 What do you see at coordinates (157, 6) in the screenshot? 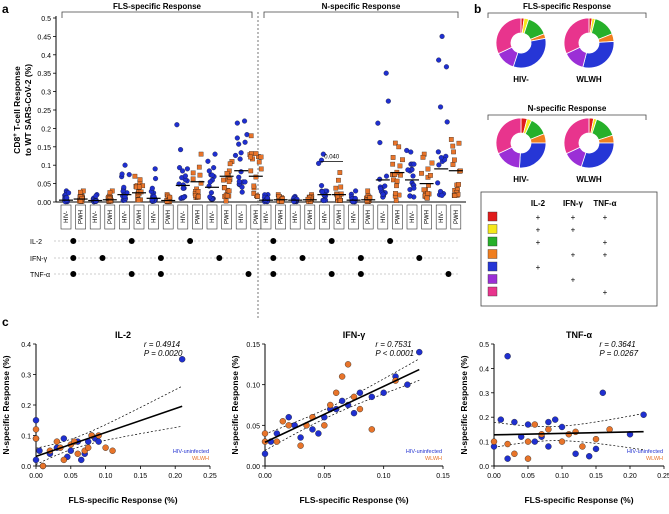
I see `group-title: FLS-specific Response` at bounding box center [157, 6].